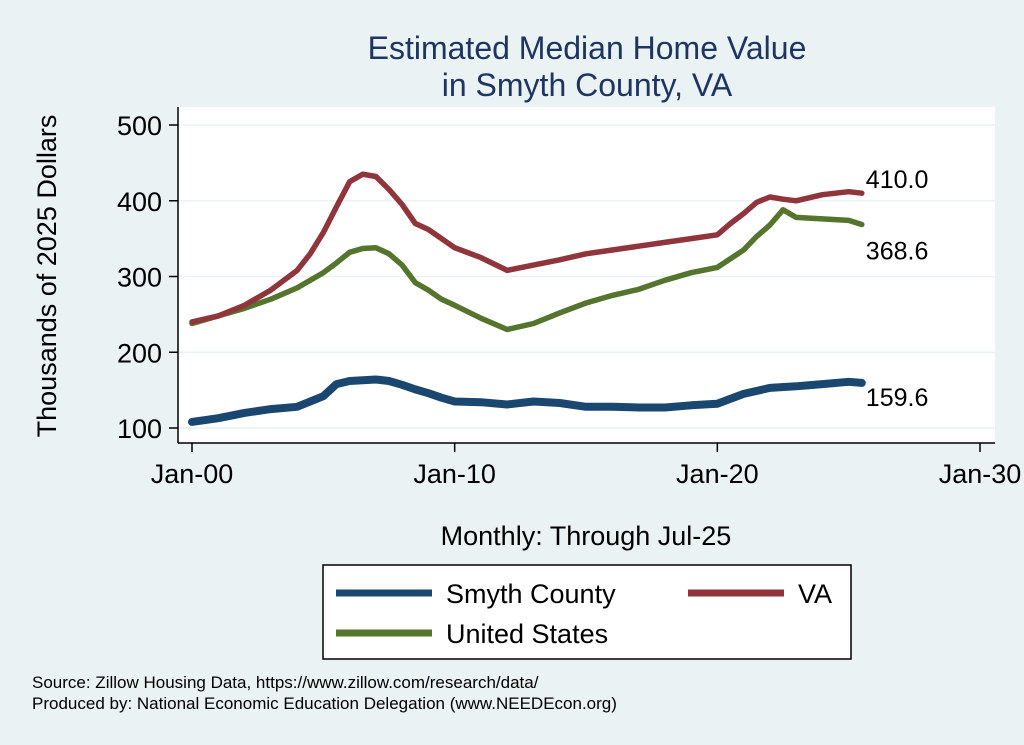 The height and width of the screenshot is (745, 1024). Describe the element at coordinates (139, 278) in the screenshot. I see `y-tick-label: 300` at that location.